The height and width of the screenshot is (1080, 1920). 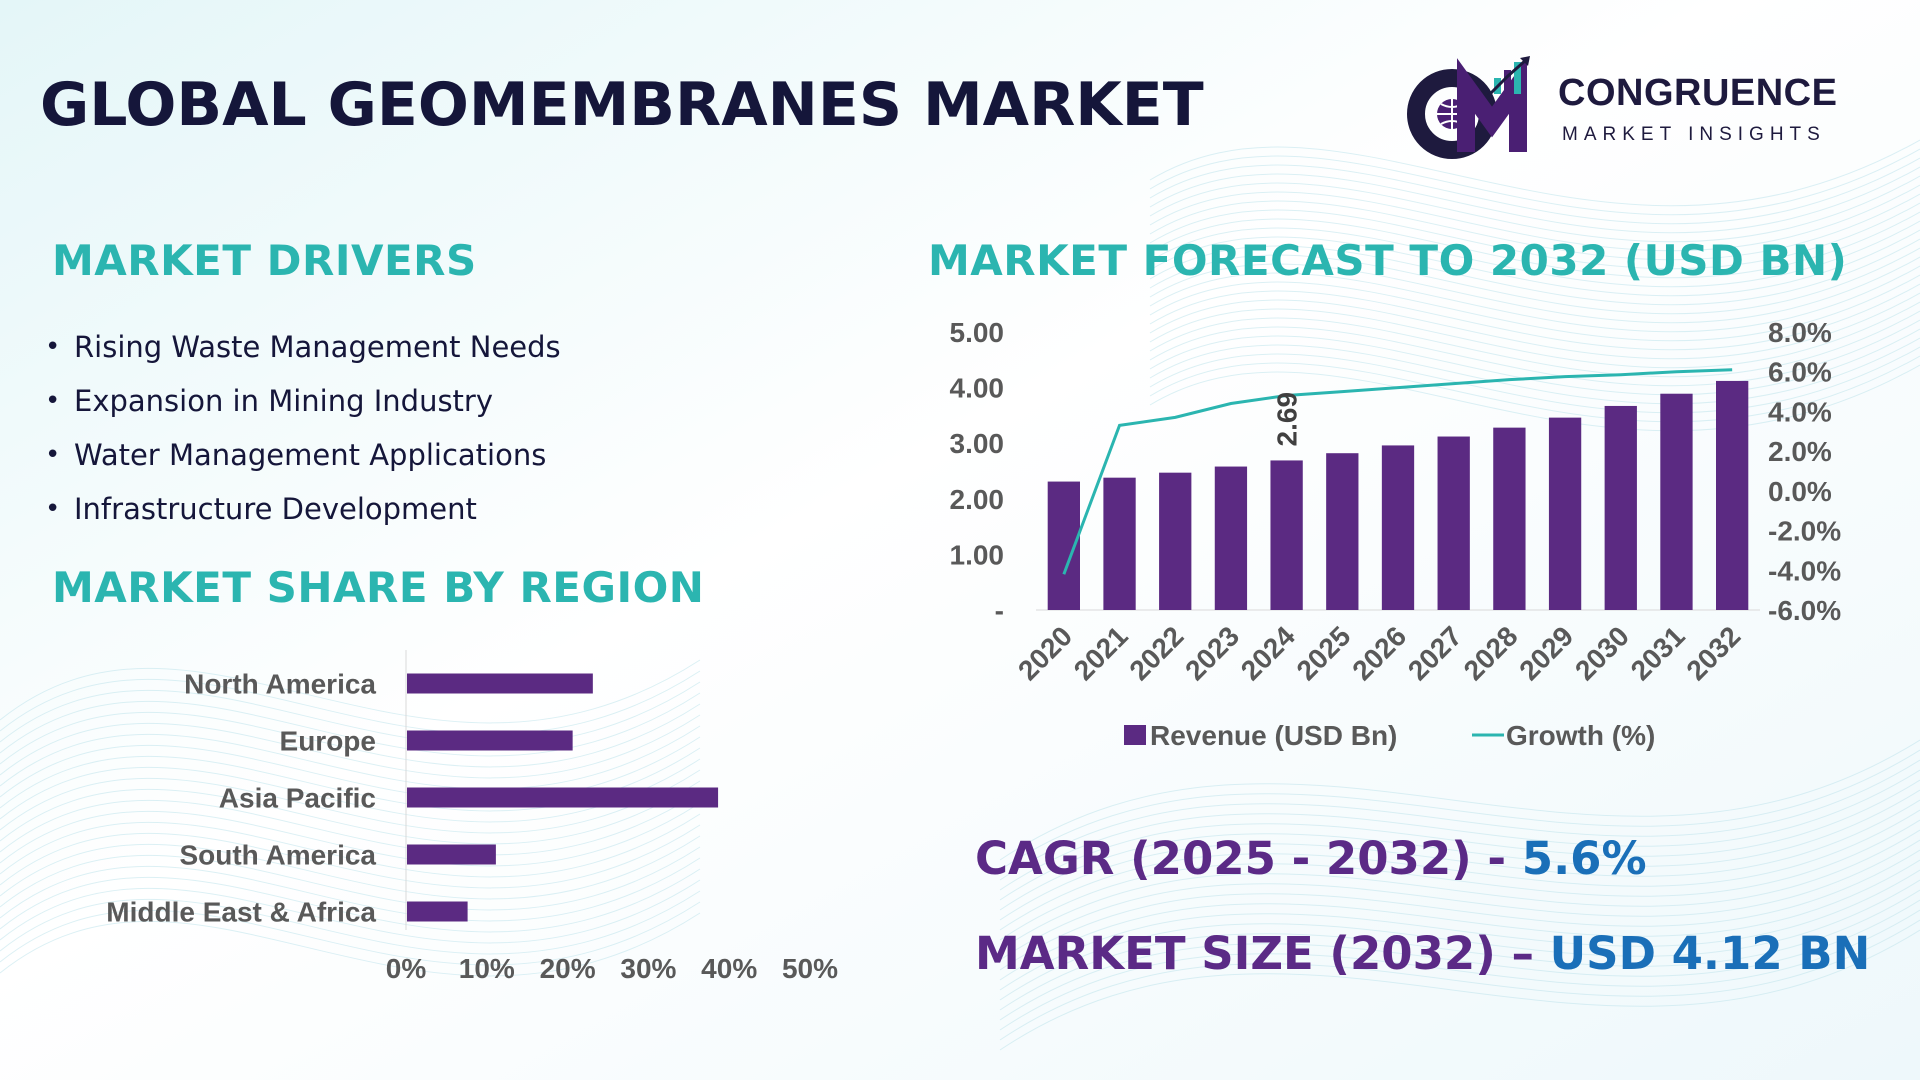 I want to click on category-label: Asia Pacific, so click(x=297, y=798).